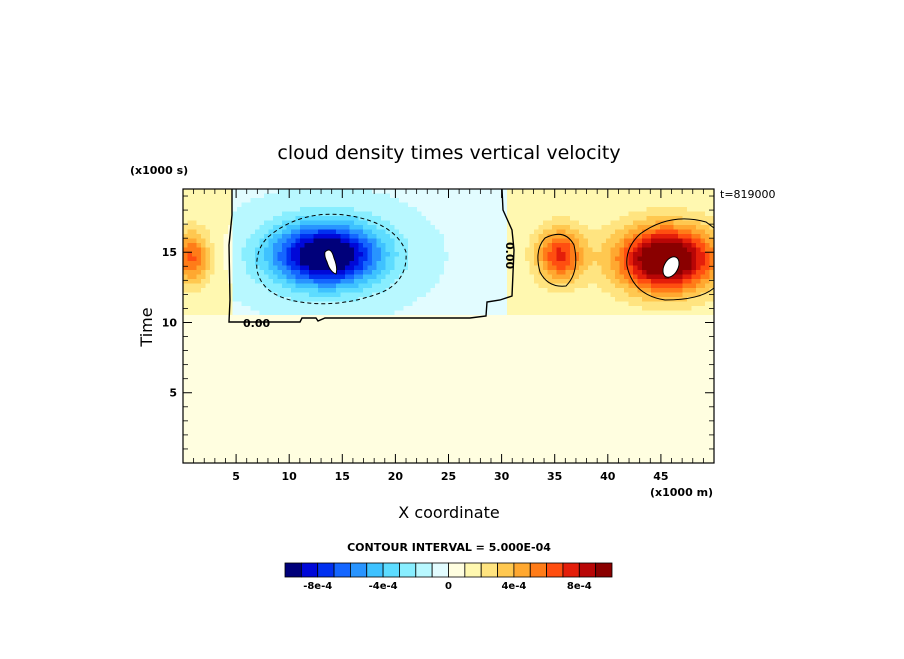 Image resolution: width=904 pixels, height=659 pixels. I want to click on chart-title: cloud density times vertical velocity, so click(448, 153).